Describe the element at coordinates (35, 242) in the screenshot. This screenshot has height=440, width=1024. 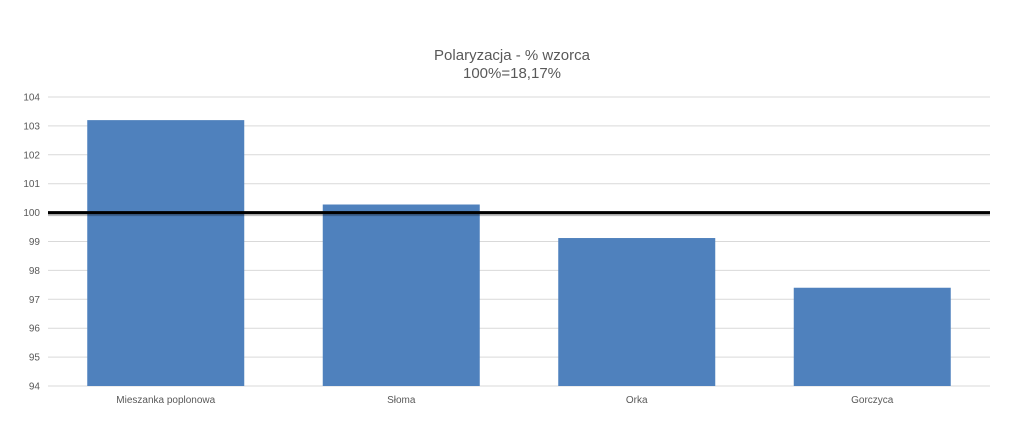
I see `y-tick-label: 99` at that location.